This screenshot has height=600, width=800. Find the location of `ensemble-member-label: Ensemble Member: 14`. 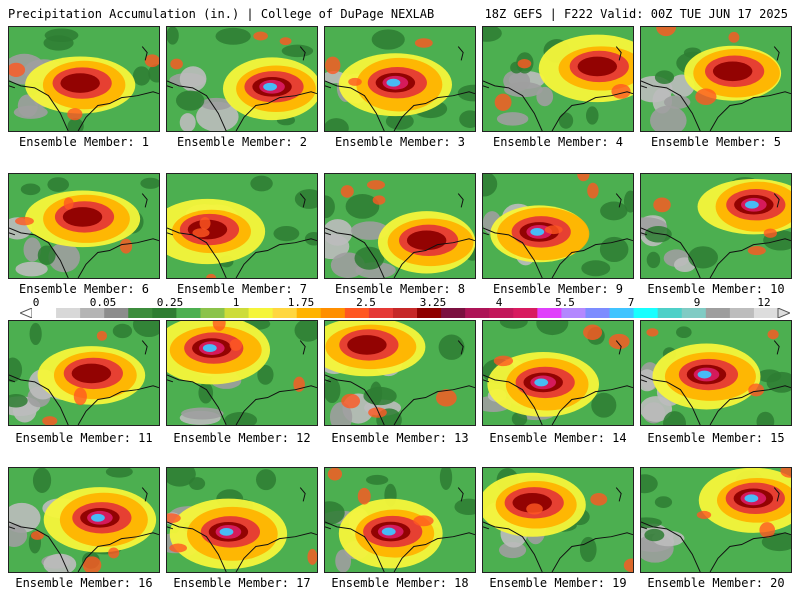

ensemble-member-label: Ensemble Member: 14 is located at coordinates (558, 438).